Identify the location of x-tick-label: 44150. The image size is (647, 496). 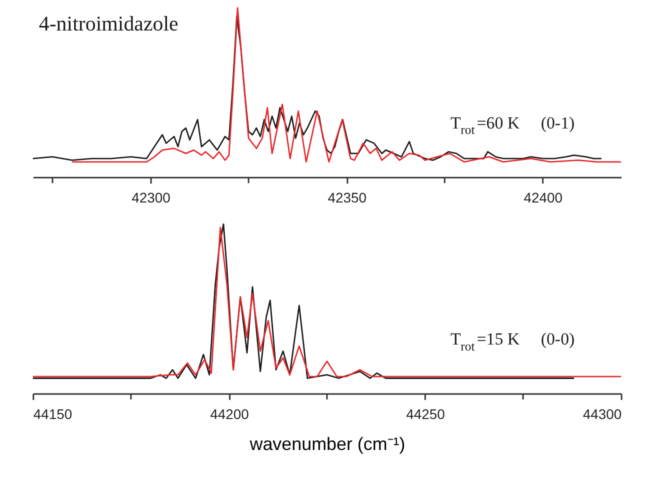
(52, 414).